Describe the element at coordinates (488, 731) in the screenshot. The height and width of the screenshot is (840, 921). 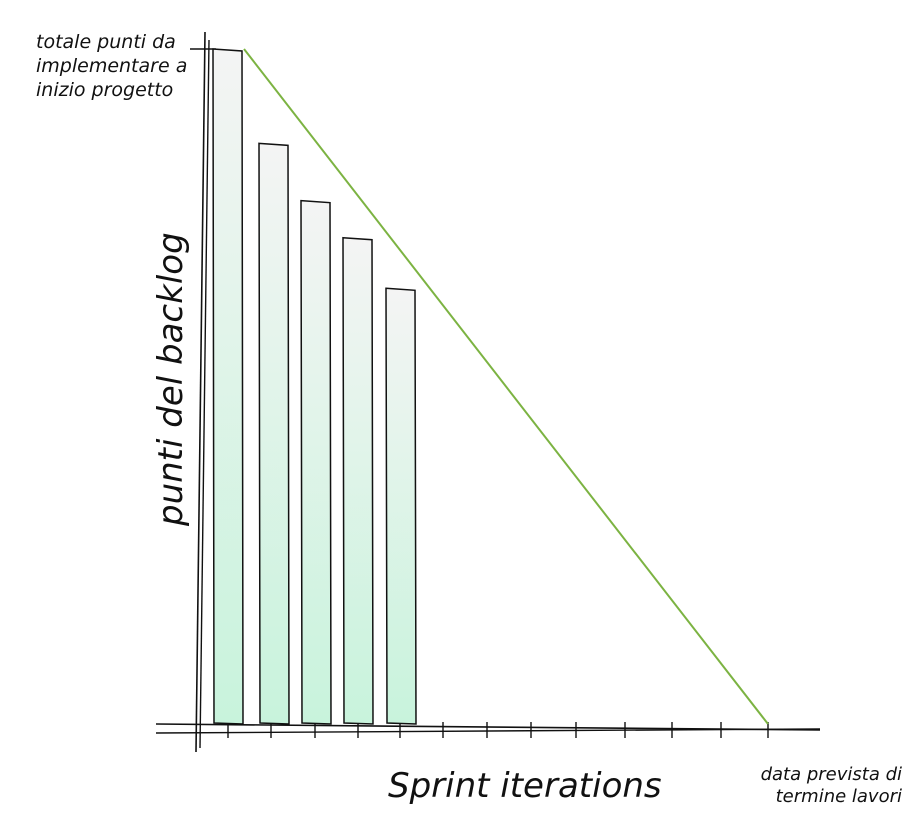
I see `x-axis-line-secondary` at that location.